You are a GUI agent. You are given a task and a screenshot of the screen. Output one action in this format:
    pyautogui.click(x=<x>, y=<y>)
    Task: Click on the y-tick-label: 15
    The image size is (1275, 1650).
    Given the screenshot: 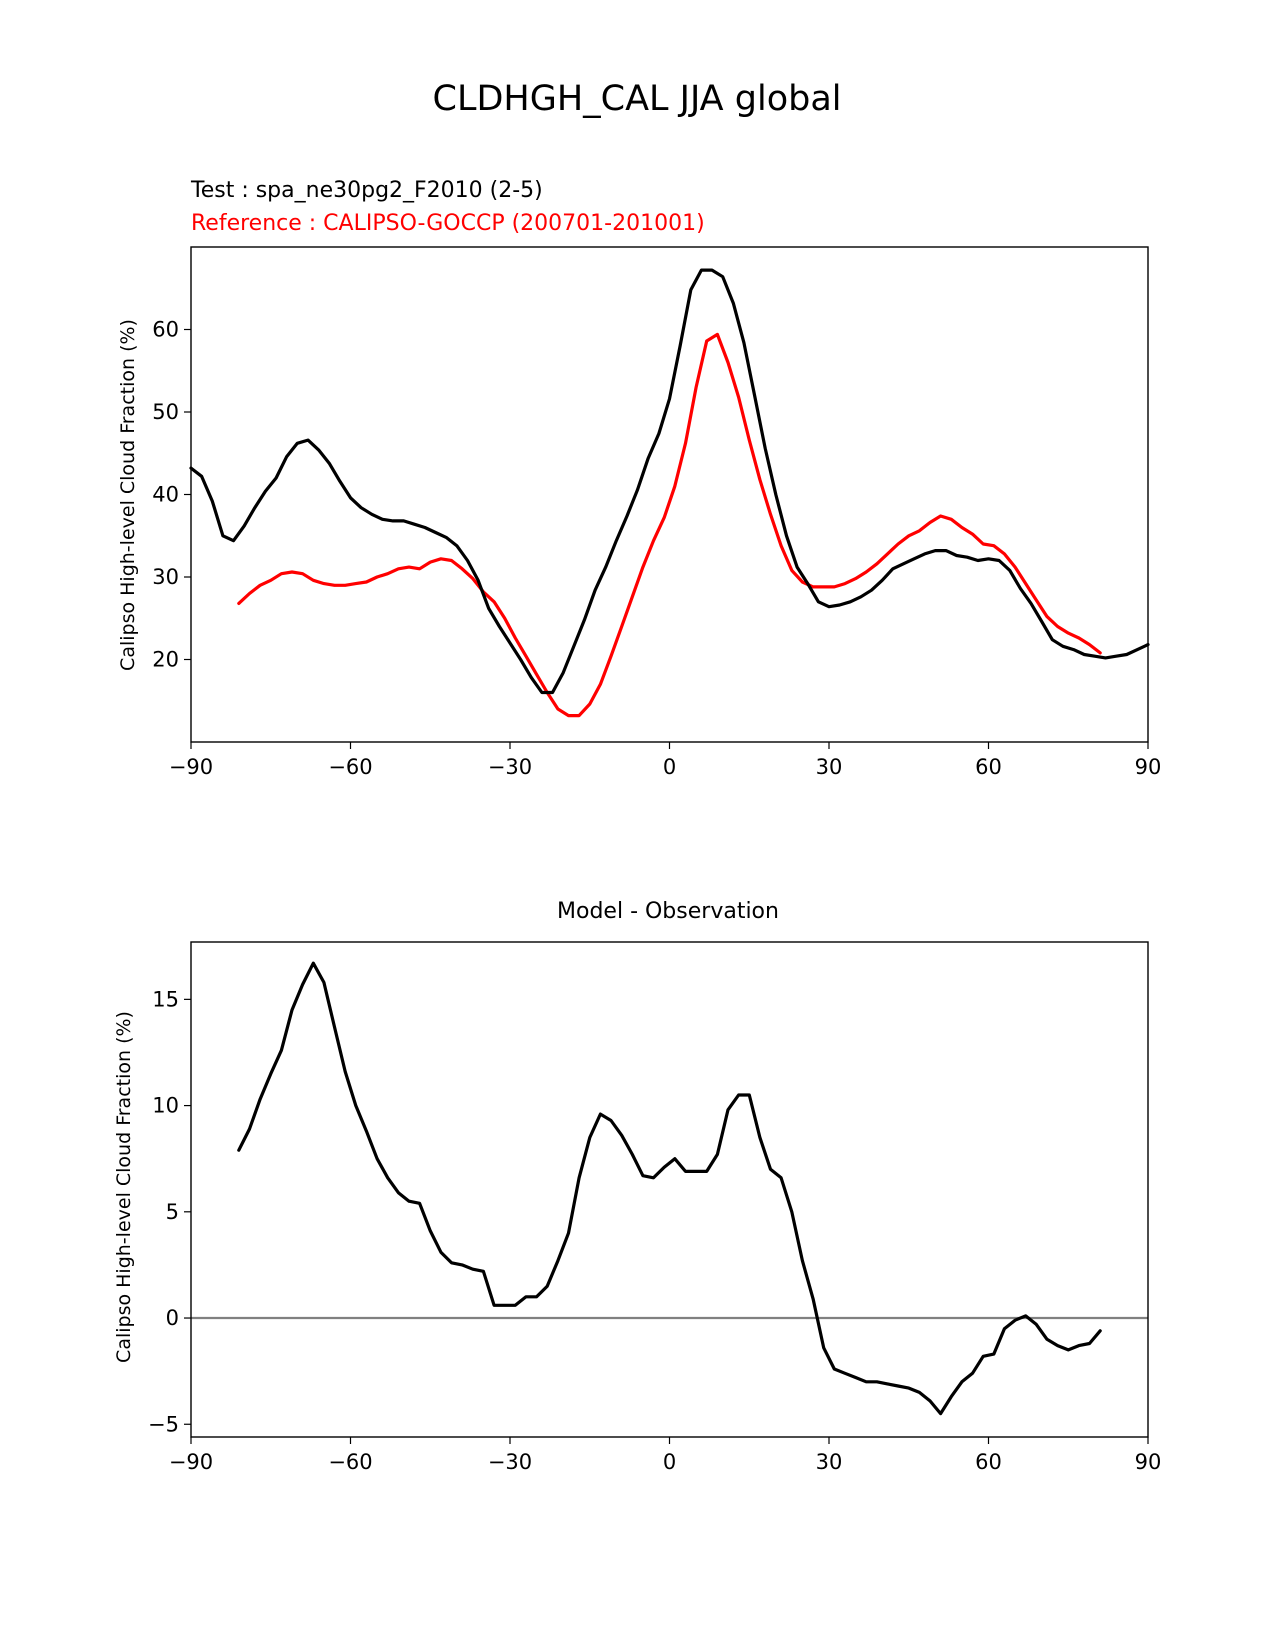 What is the action you would take?
    pyautogui.click(x=165, y=999)
    